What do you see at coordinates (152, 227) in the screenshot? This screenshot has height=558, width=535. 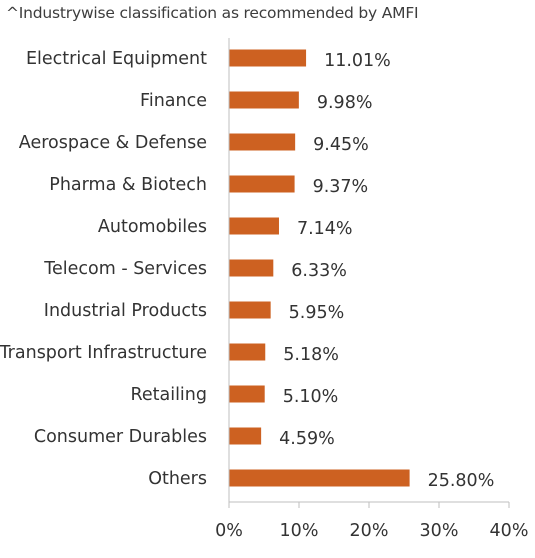 I see `category-label: Automobiles` at bounding box center [152, 227].